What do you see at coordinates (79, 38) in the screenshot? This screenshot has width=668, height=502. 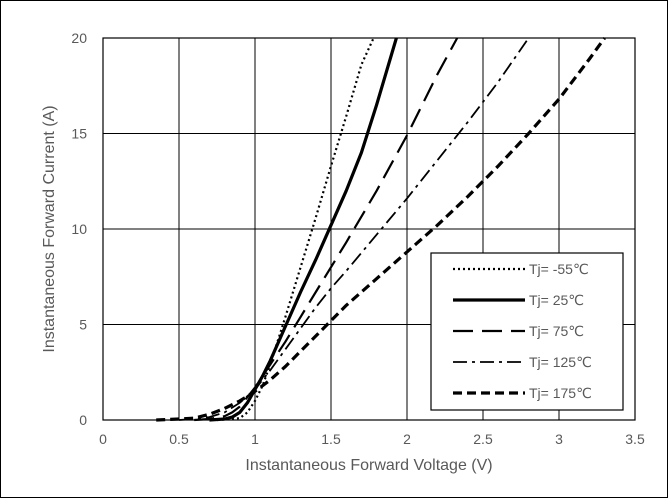 I see `y-tick-label: 20` at bounding box center [79, 38].